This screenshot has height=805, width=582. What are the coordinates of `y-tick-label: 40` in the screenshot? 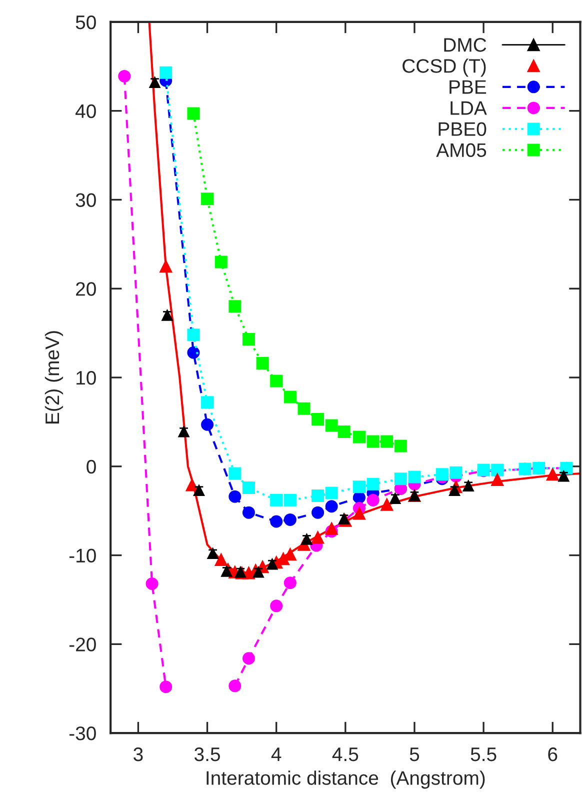 It's located at (86, 111).